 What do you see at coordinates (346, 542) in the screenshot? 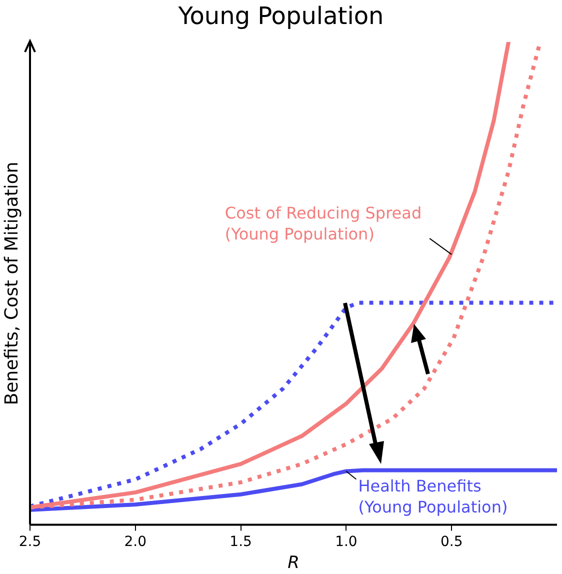
I see `x-tick-label: 1.0` at bounding box center [346, 542].